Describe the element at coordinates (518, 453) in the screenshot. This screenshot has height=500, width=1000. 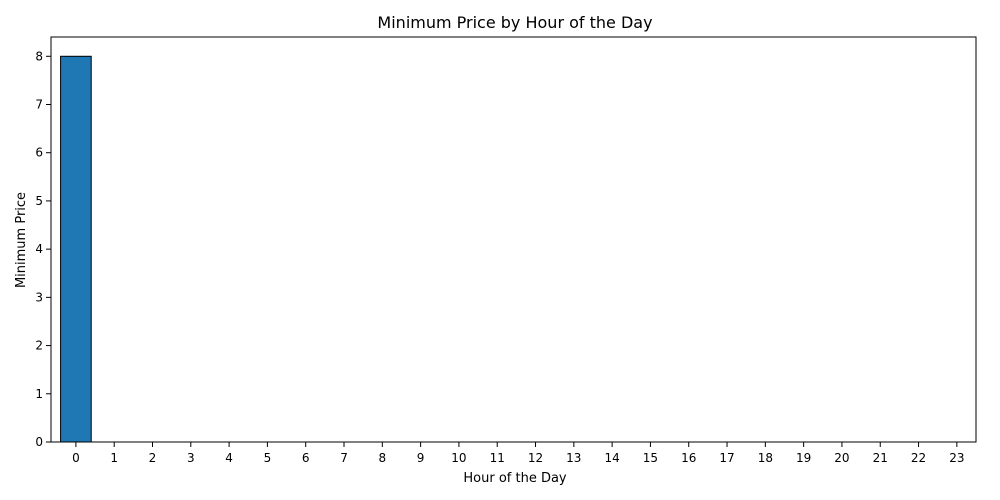
I see `x-axis-ticks: 0 1 2 3 4 5 6 7 8 9 10 11 12 13 14 15 16 17 18 19 20 21 22 23` at that location.